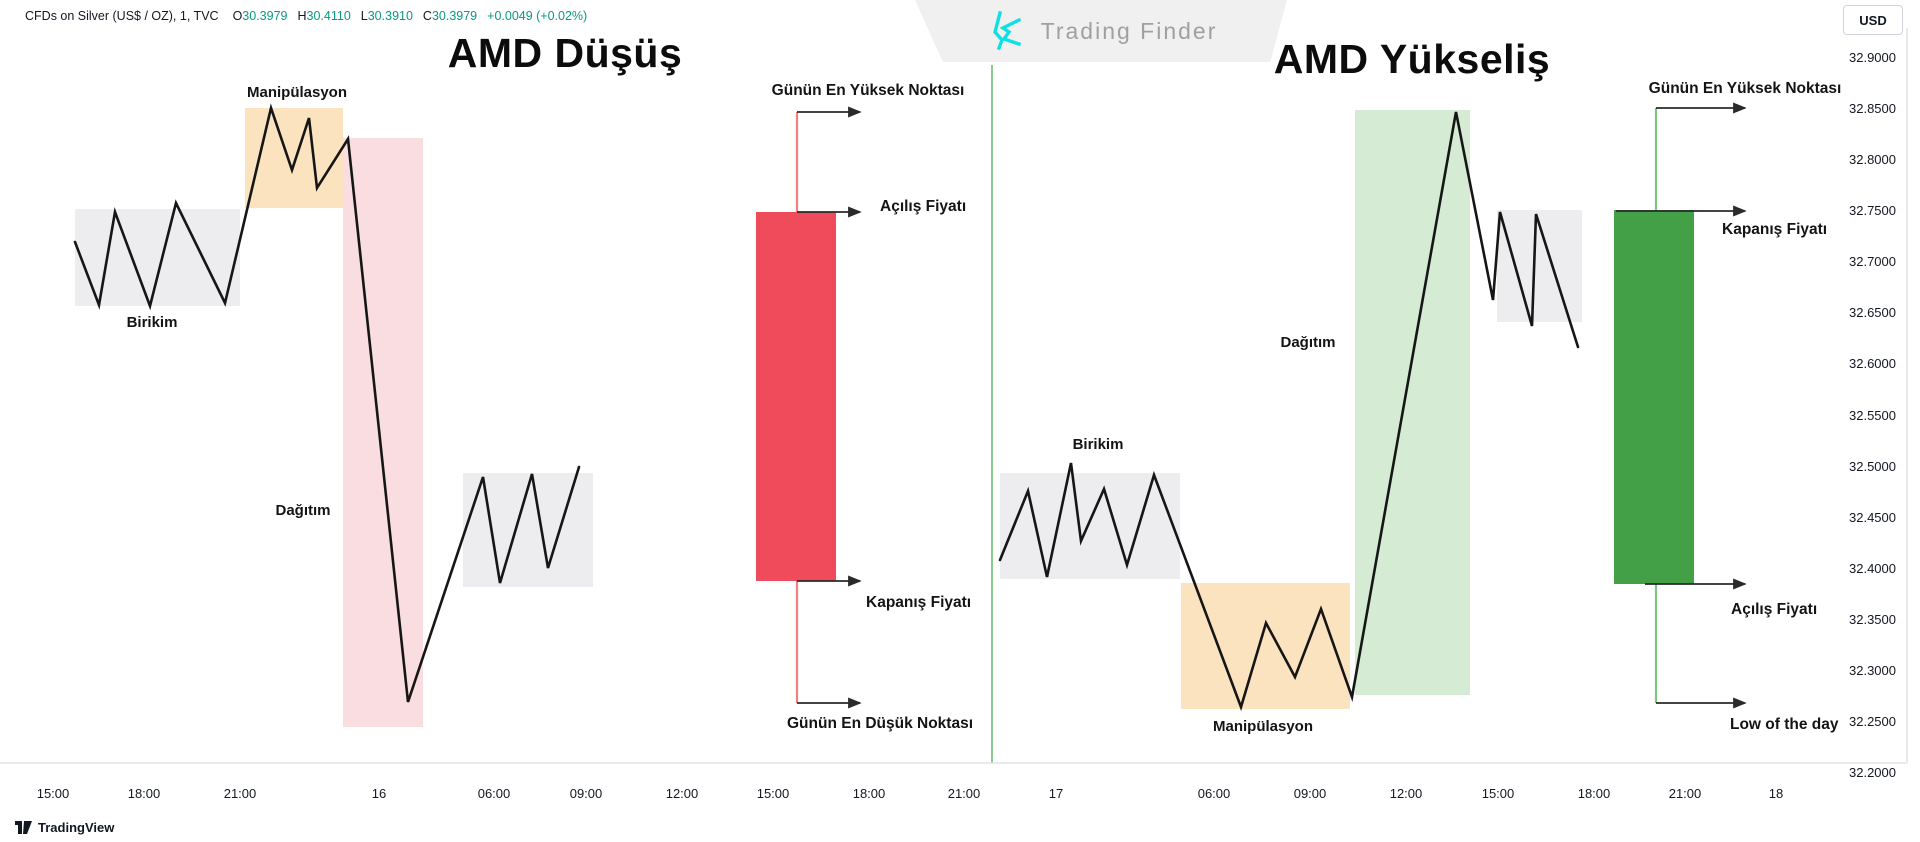 The width and height of the screenshot is (1920, 842). Describe the element at coordinates (1872, 159) in the screenshot. I see `price-tick: 32.8000` at that location.